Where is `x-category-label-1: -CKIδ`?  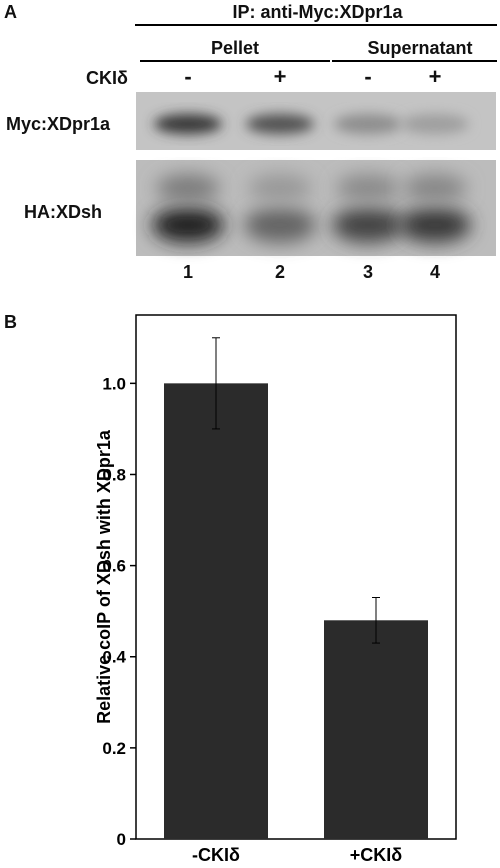 x-category-label-1: -CKIδ is located at coordinates (216, 855).